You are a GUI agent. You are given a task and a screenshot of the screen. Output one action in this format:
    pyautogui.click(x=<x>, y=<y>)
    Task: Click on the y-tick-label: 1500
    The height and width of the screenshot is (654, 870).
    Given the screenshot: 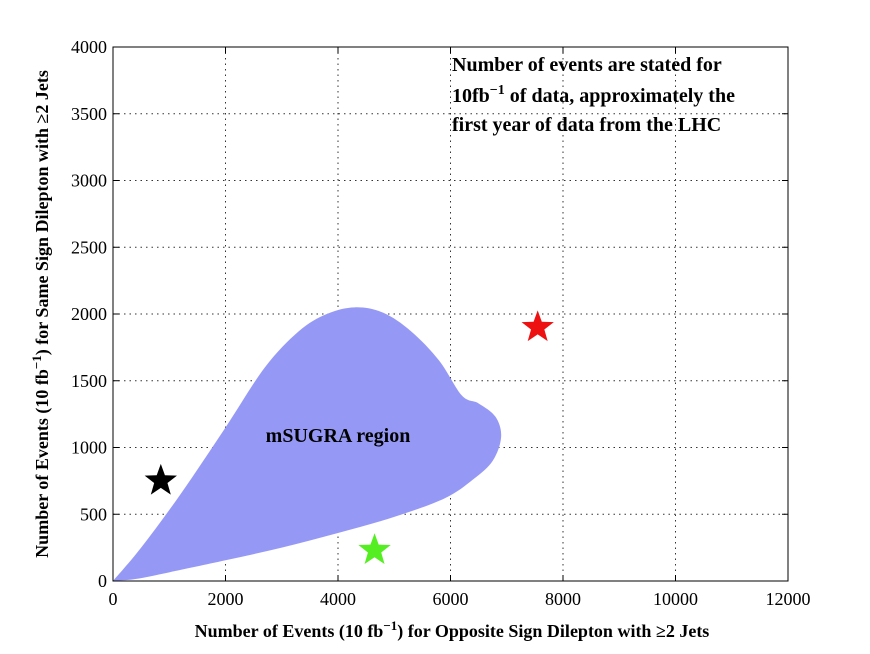 What is the action you would take?
    pyautogui.click(x=89, y=381)
    